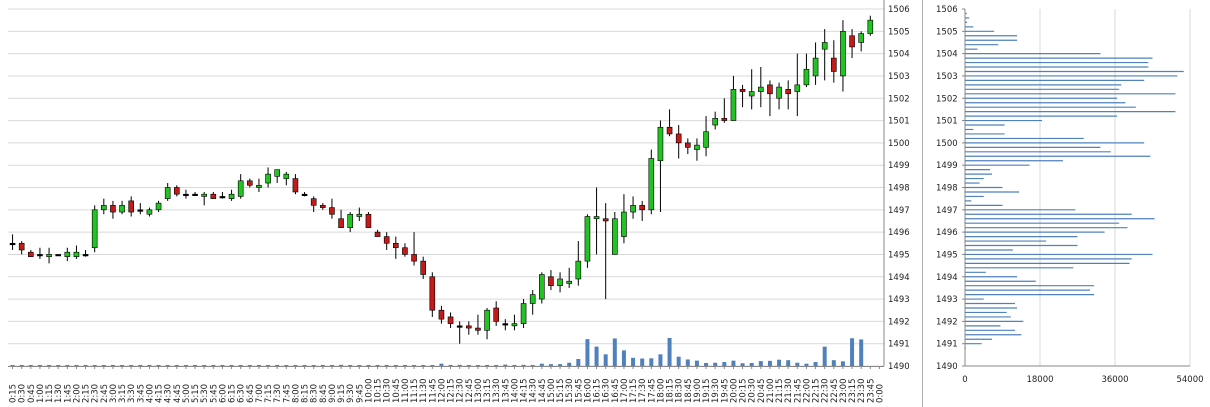  What do you see at coordinates (853, 391) in the screenshot?
I see `time-tick-label: 23:15` at bounding box center [853, 391].